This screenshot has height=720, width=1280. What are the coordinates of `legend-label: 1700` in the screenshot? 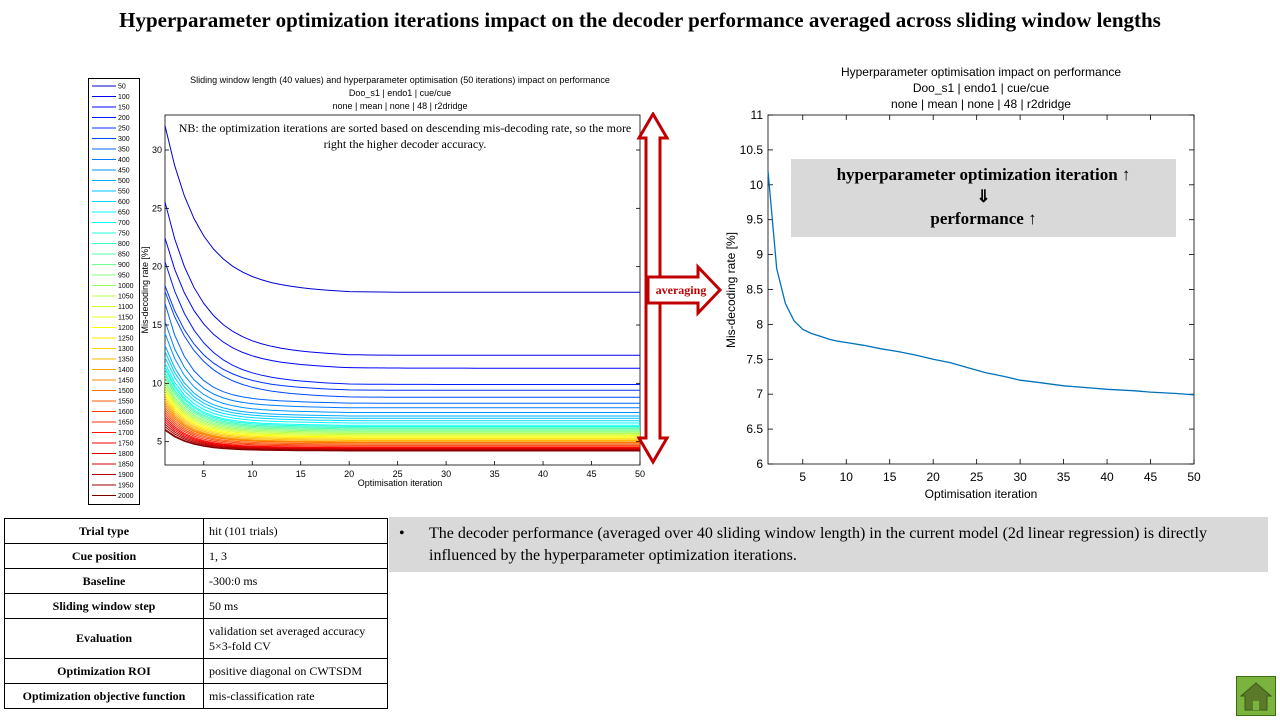 It's located at (126, 433).